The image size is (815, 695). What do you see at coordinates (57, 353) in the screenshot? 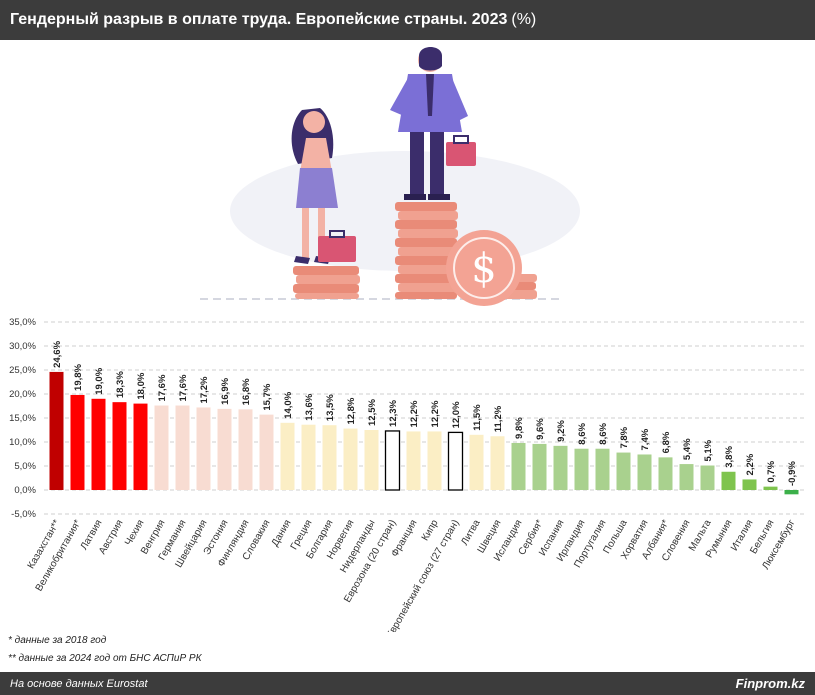
I see `value-label: 24,6%` at bounding box center [57, 353].